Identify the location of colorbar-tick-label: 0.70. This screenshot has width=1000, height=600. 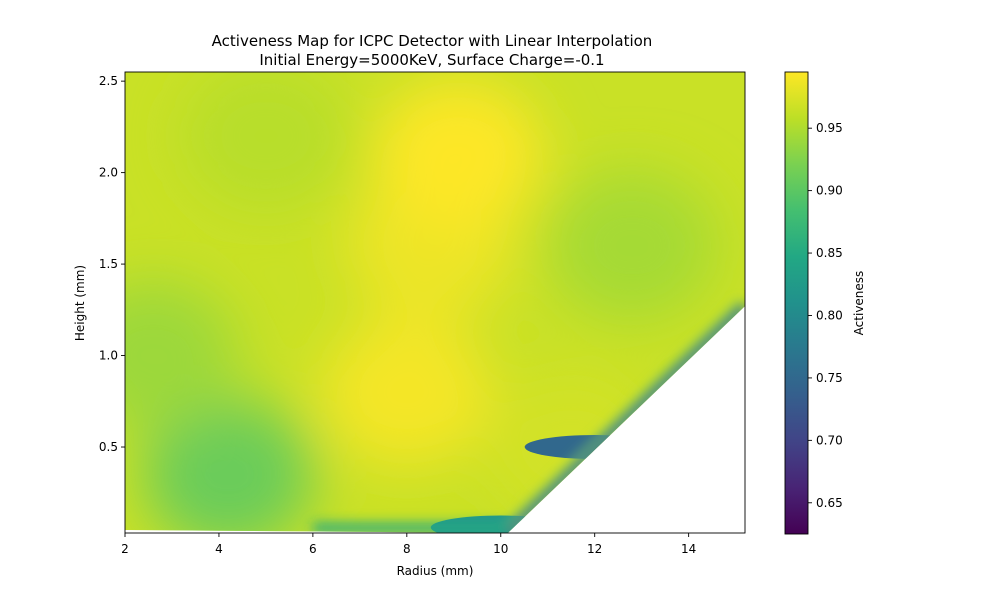
(829, 440).